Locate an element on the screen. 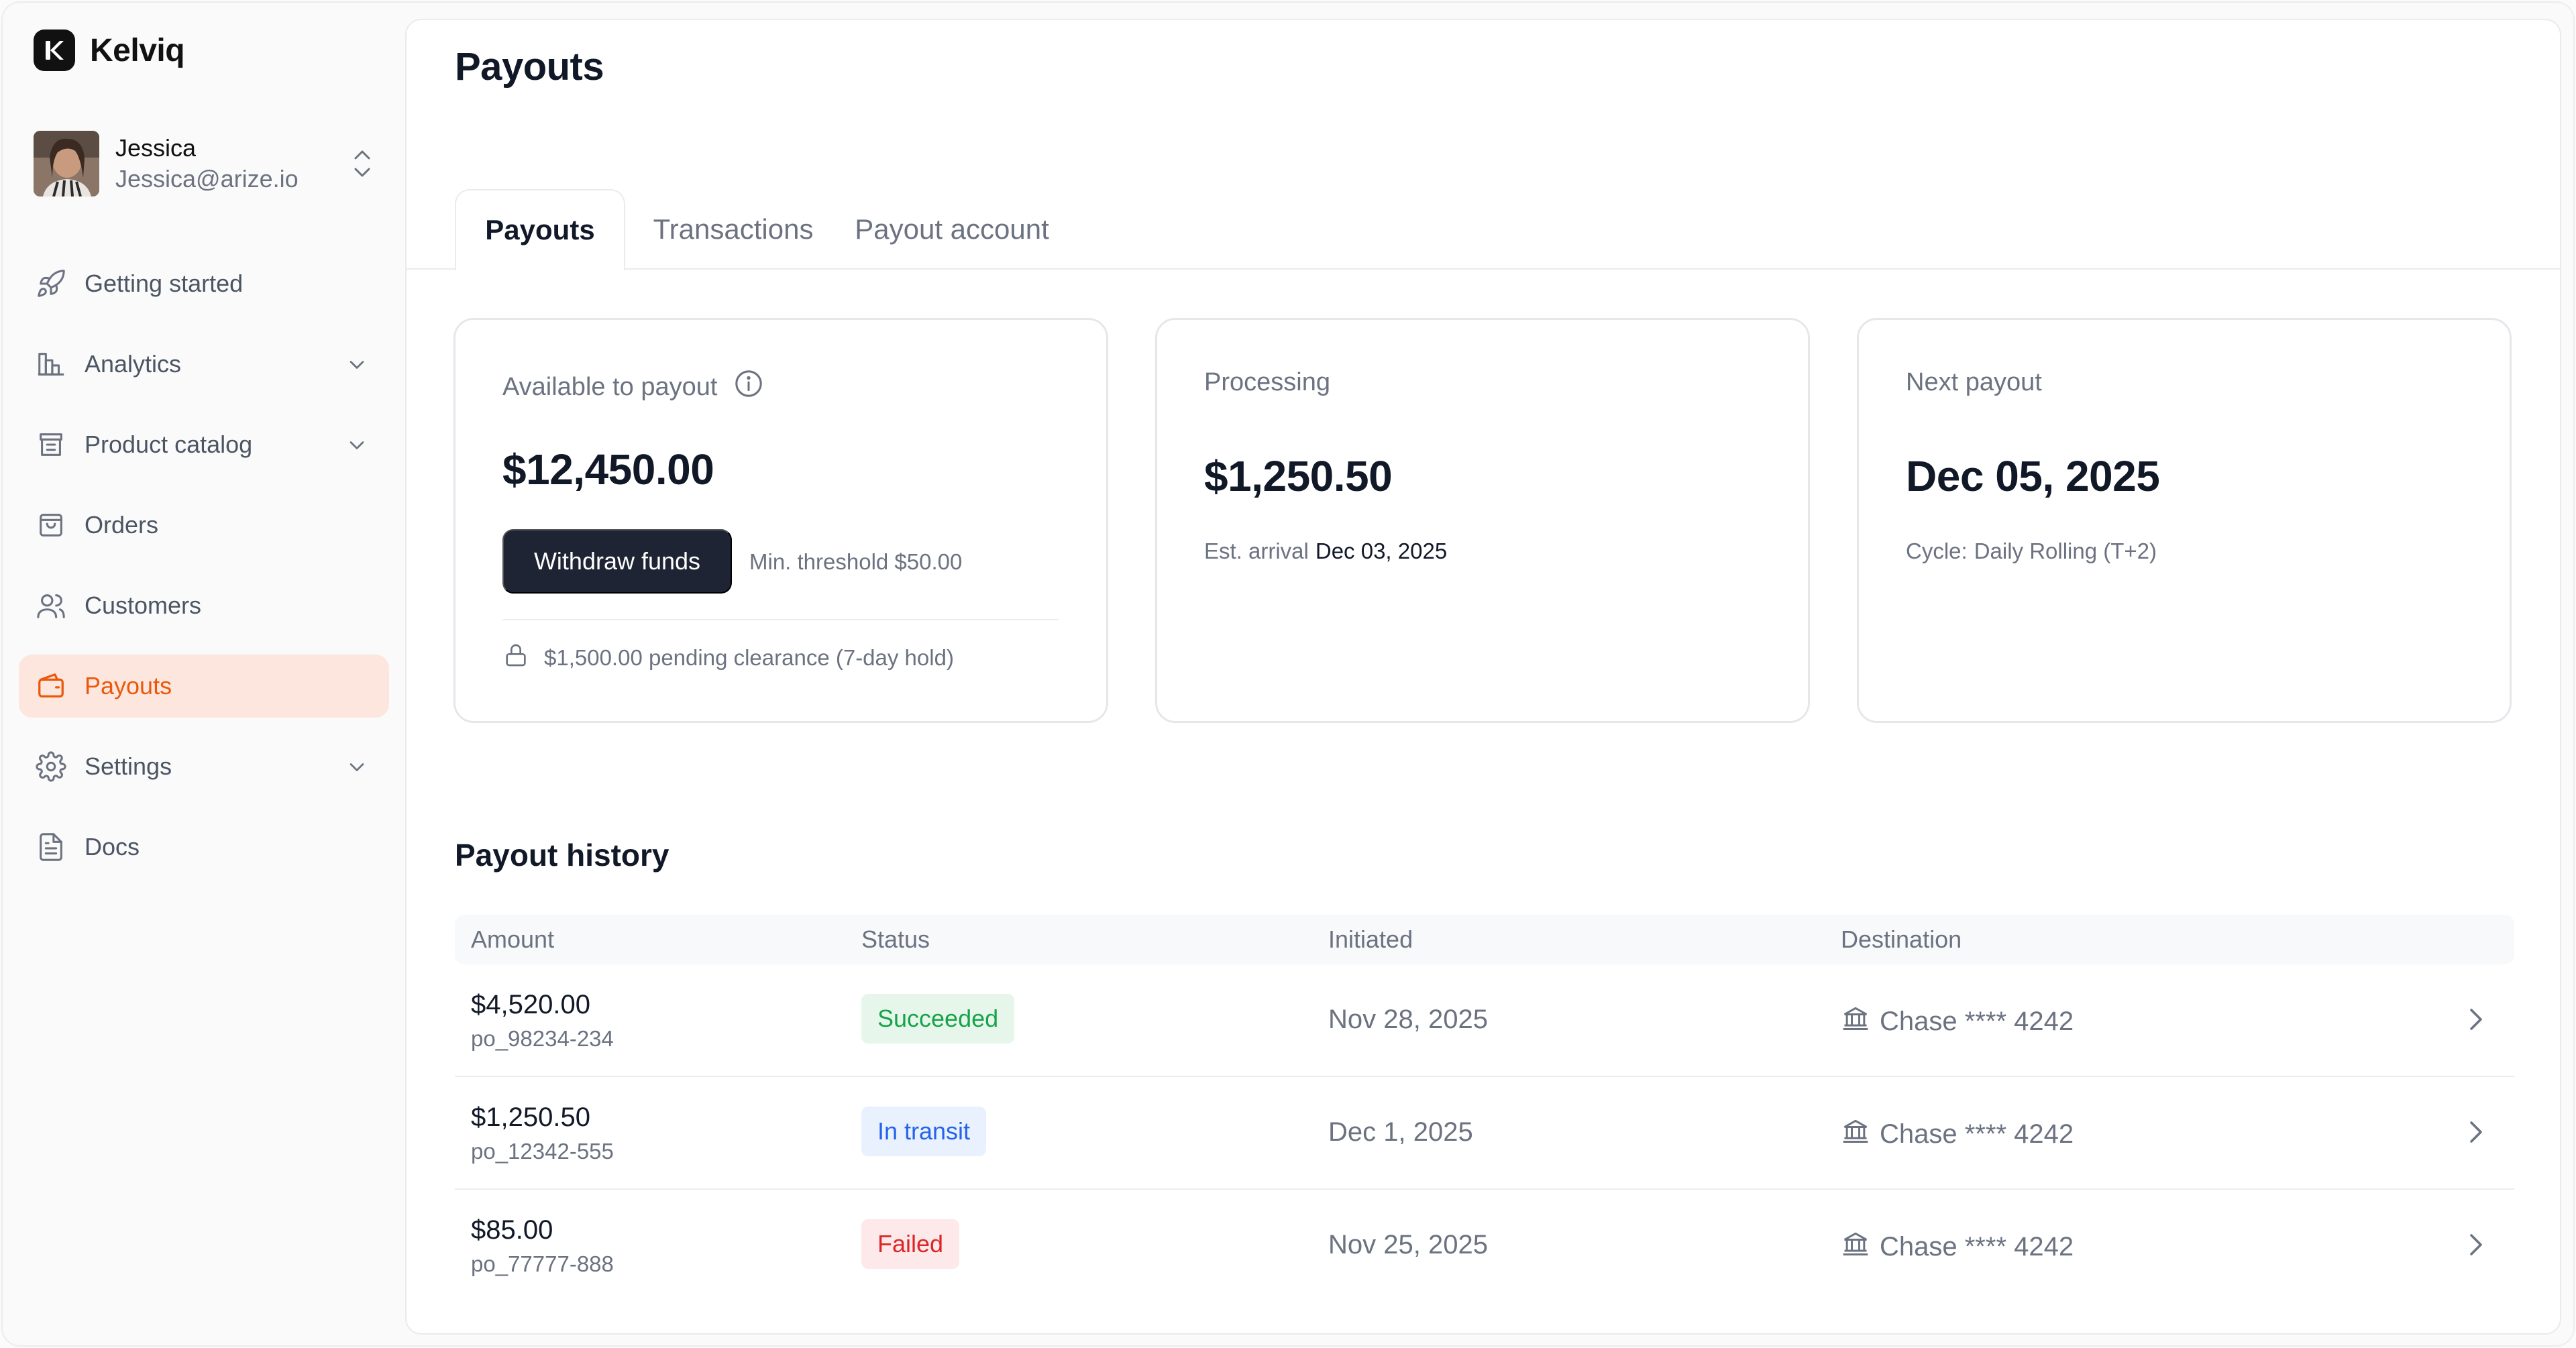 The height and width of the screenshot is (1348, 2576). sidebar-item-docs: Docs is located at coordinates (204, 847).